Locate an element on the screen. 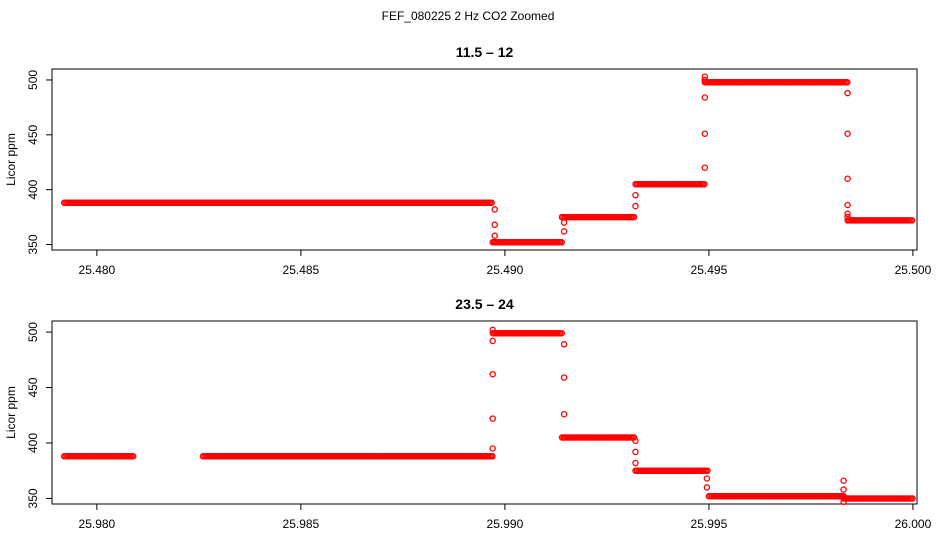  figure-title: FEF_080225 2 Hz CO2 Zoomed is located at coordinates (468, 16).